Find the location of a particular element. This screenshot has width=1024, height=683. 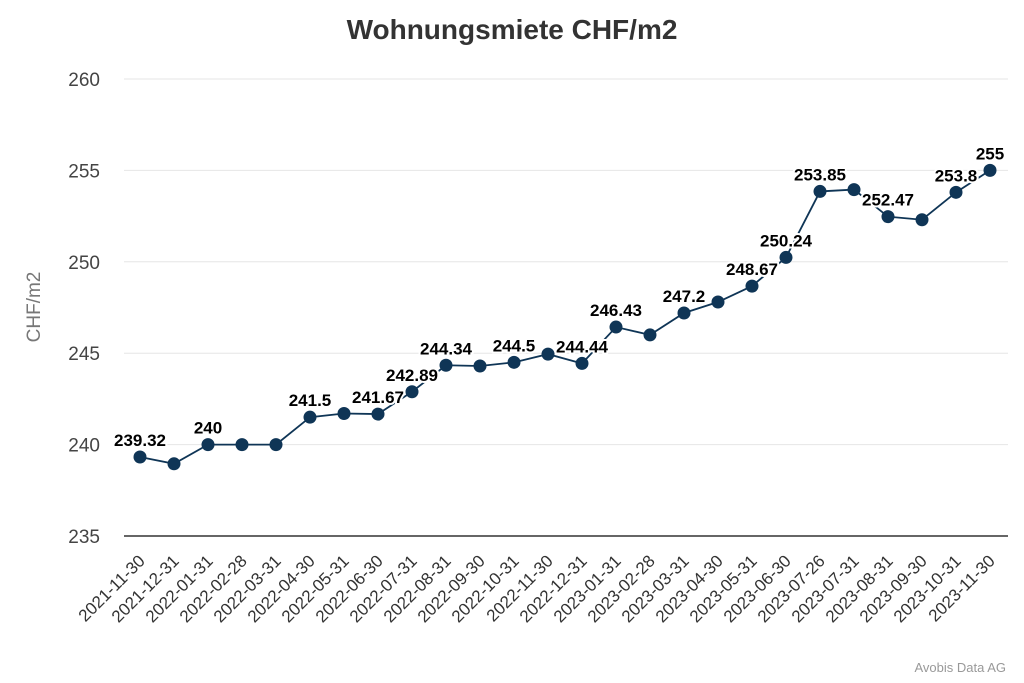

credit-text: Avobis Data AG is located at coordinates (960, 667).